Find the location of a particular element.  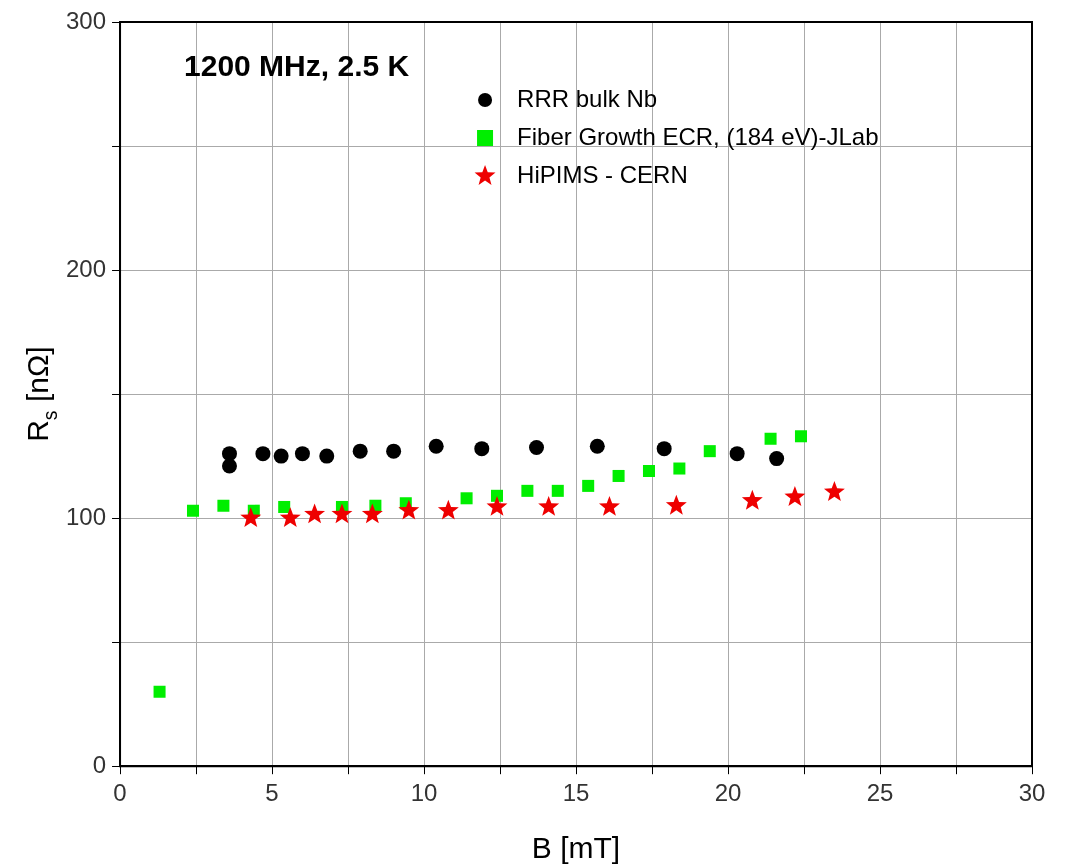

y-axis-title: Rs [nΩ] is located at coordinates (41, 394).